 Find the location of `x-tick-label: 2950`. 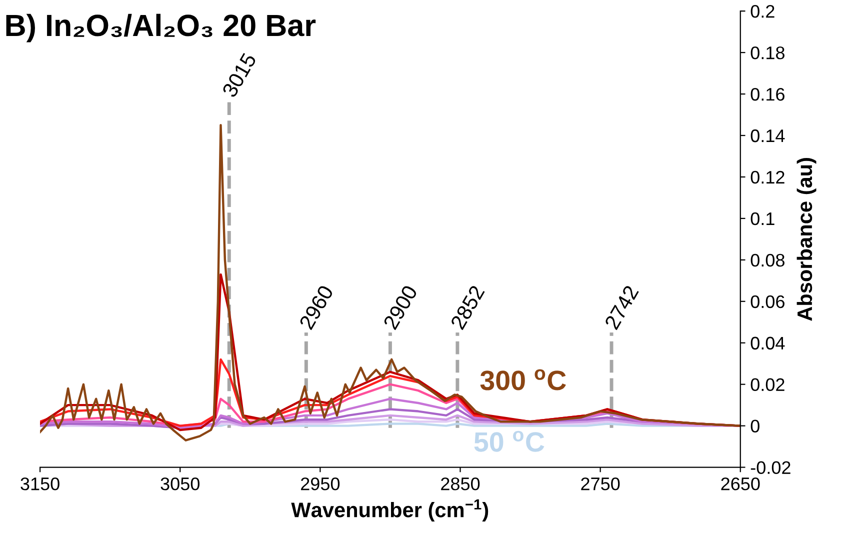

x-tick-label: 2950 is located at coordinates (320, 483).